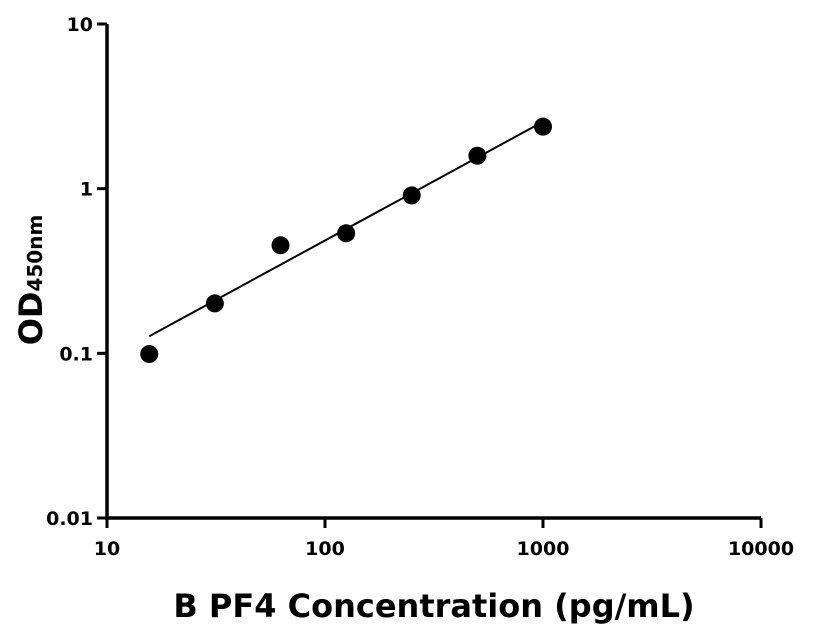 Image resolution: width=816 pixels, height=644 pixels. I want to click on y-tick-label: 0.1, so click(76, 354).